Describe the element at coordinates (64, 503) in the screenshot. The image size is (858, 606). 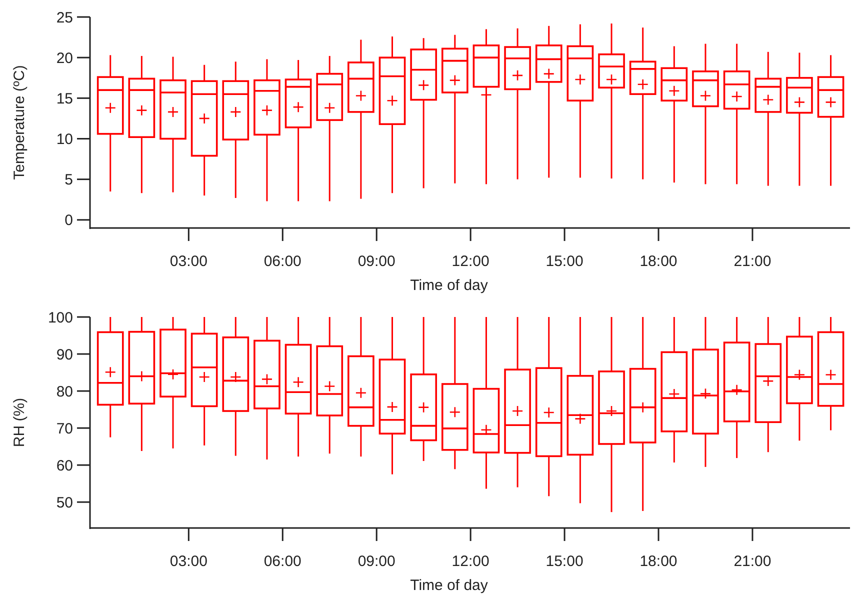
I see `y-tick-label: 50` at that location.